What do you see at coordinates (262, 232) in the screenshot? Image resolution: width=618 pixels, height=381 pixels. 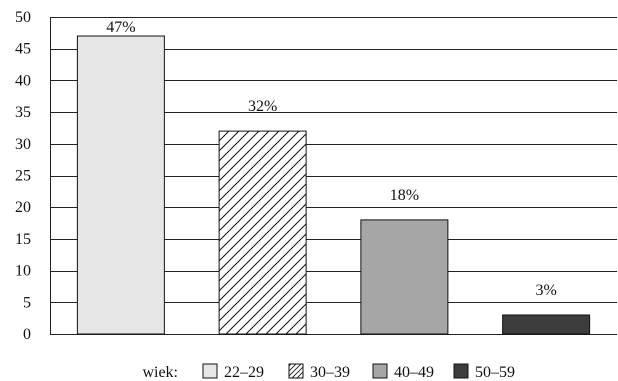 I see `bar-30–39` at bounding box center [262, 232].